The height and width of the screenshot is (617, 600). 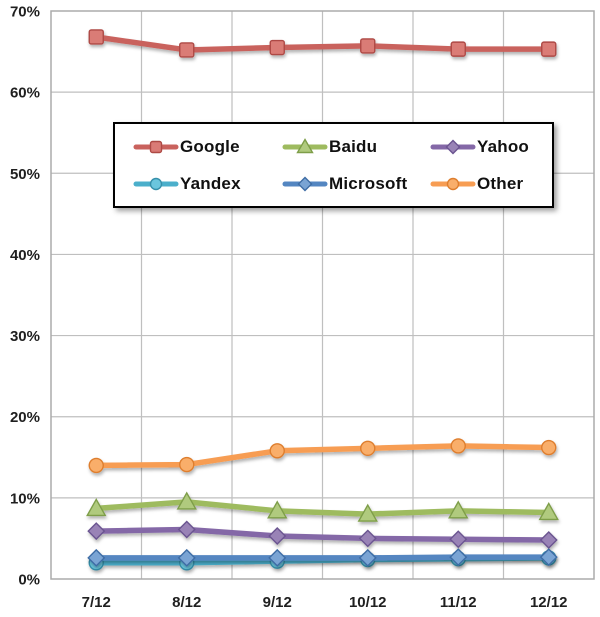 I want to click on legend-item-microsoft: Microsoft, so click(x=356, y=184).